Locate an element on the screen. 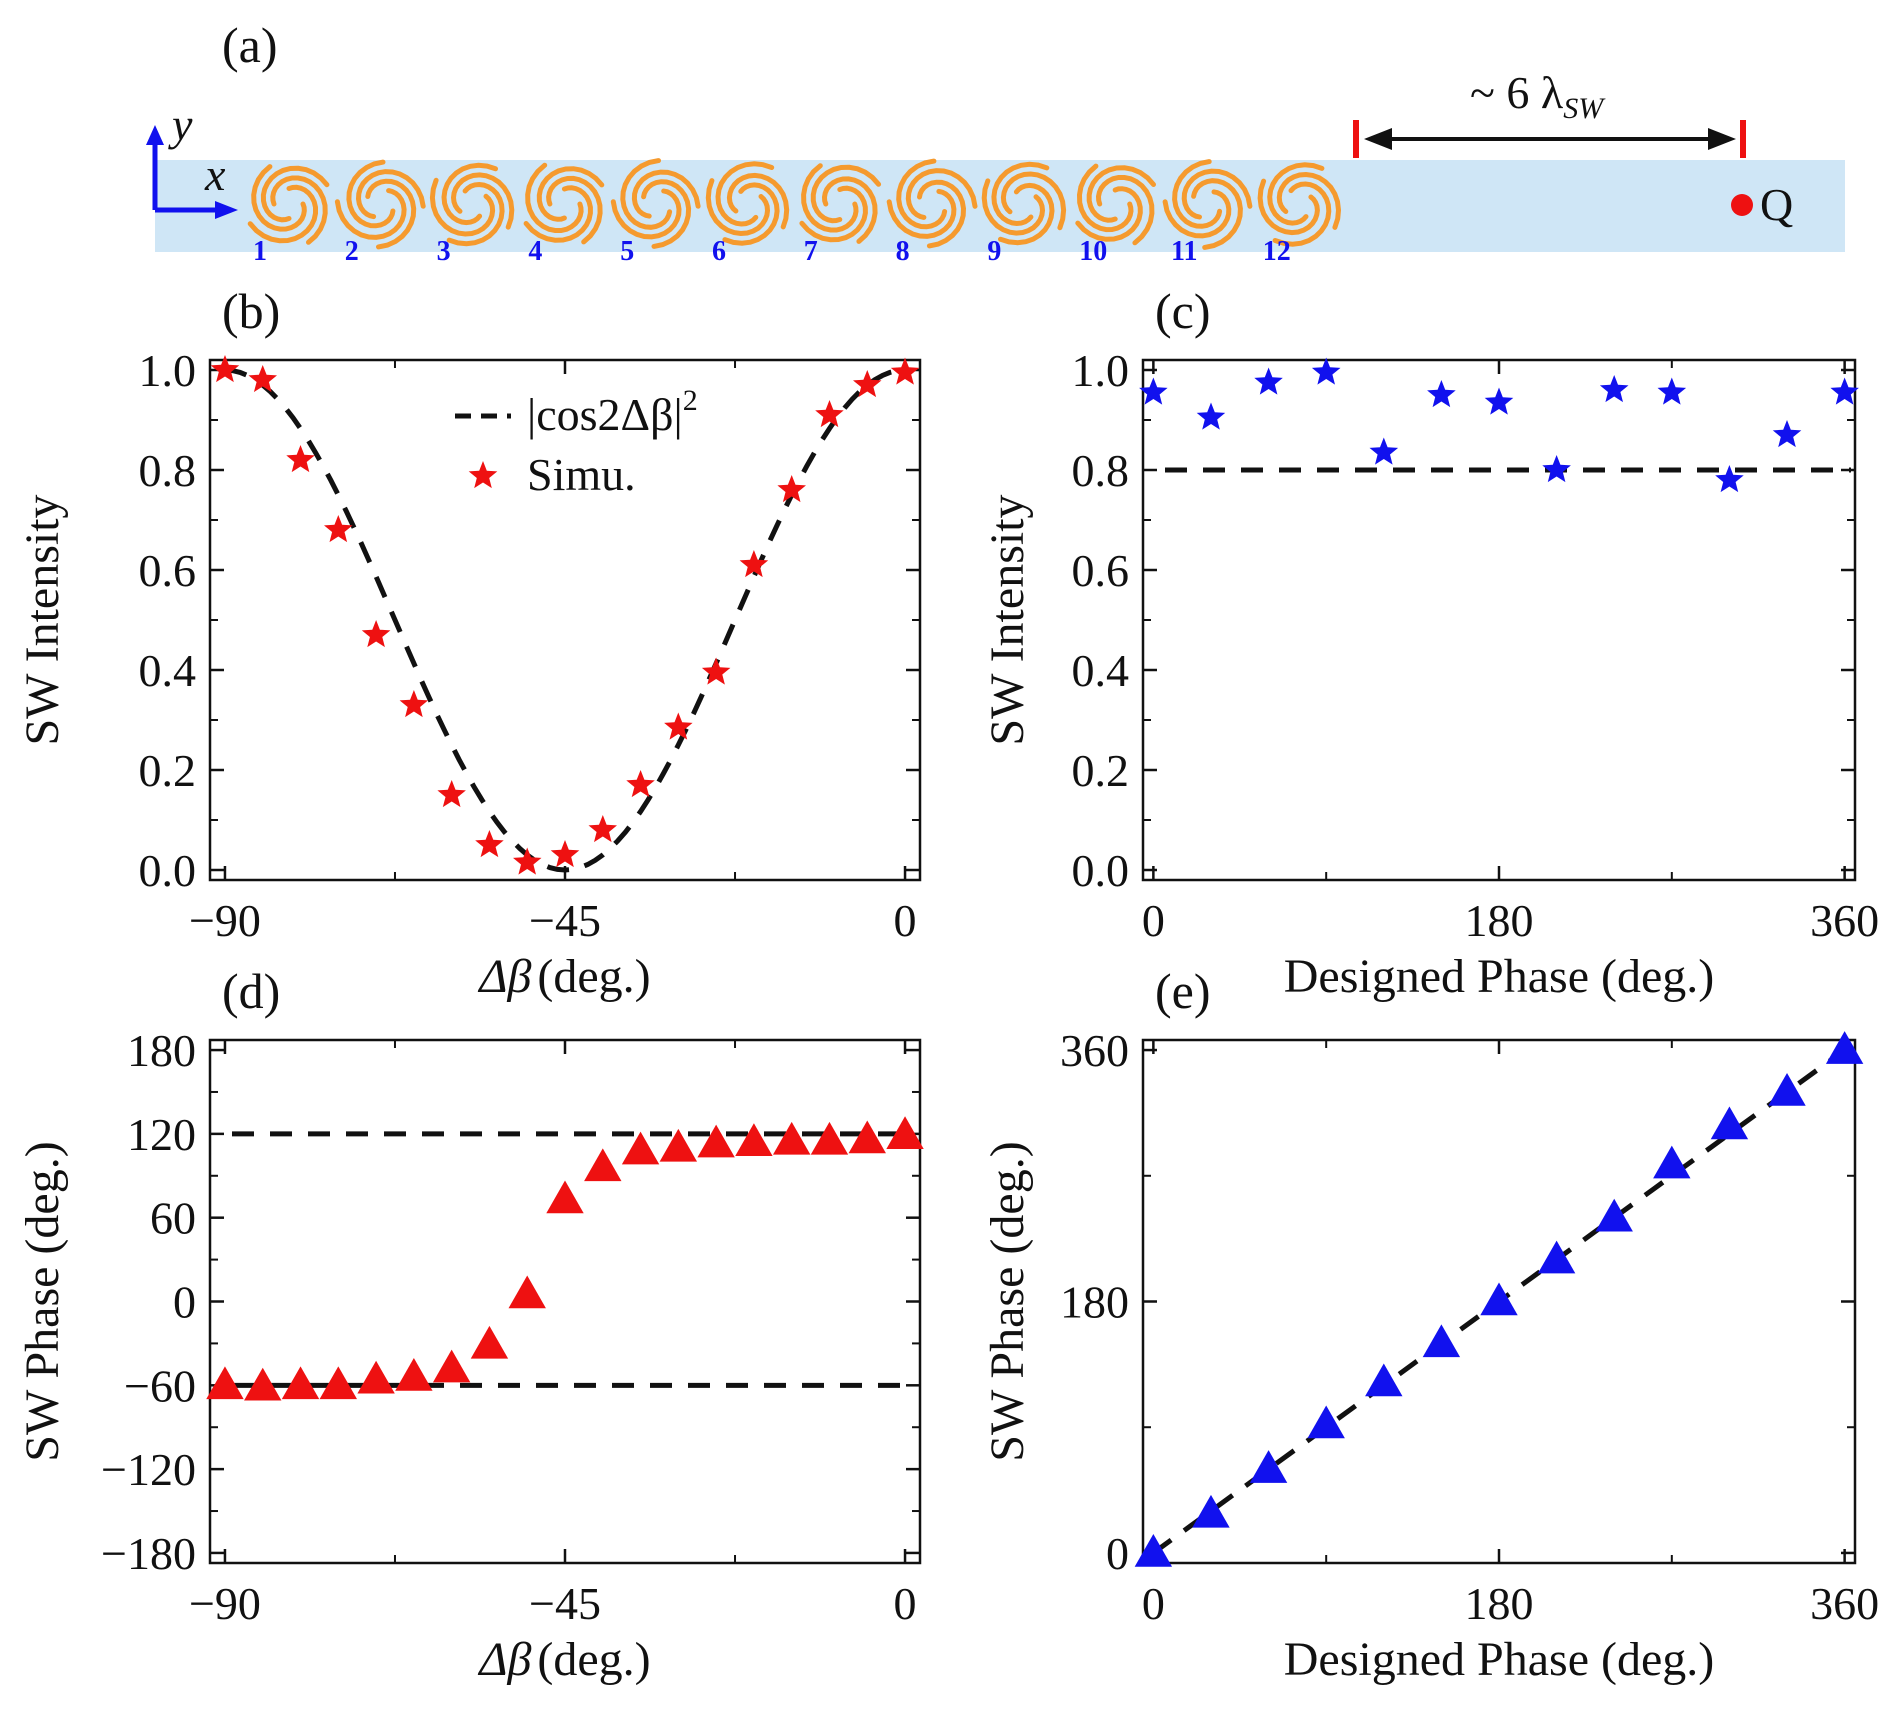 The height and width of the screenshot is (1719, 1901). x-axis-title: Designed Phase (deg.) is located at coordinates (1499, 1659).